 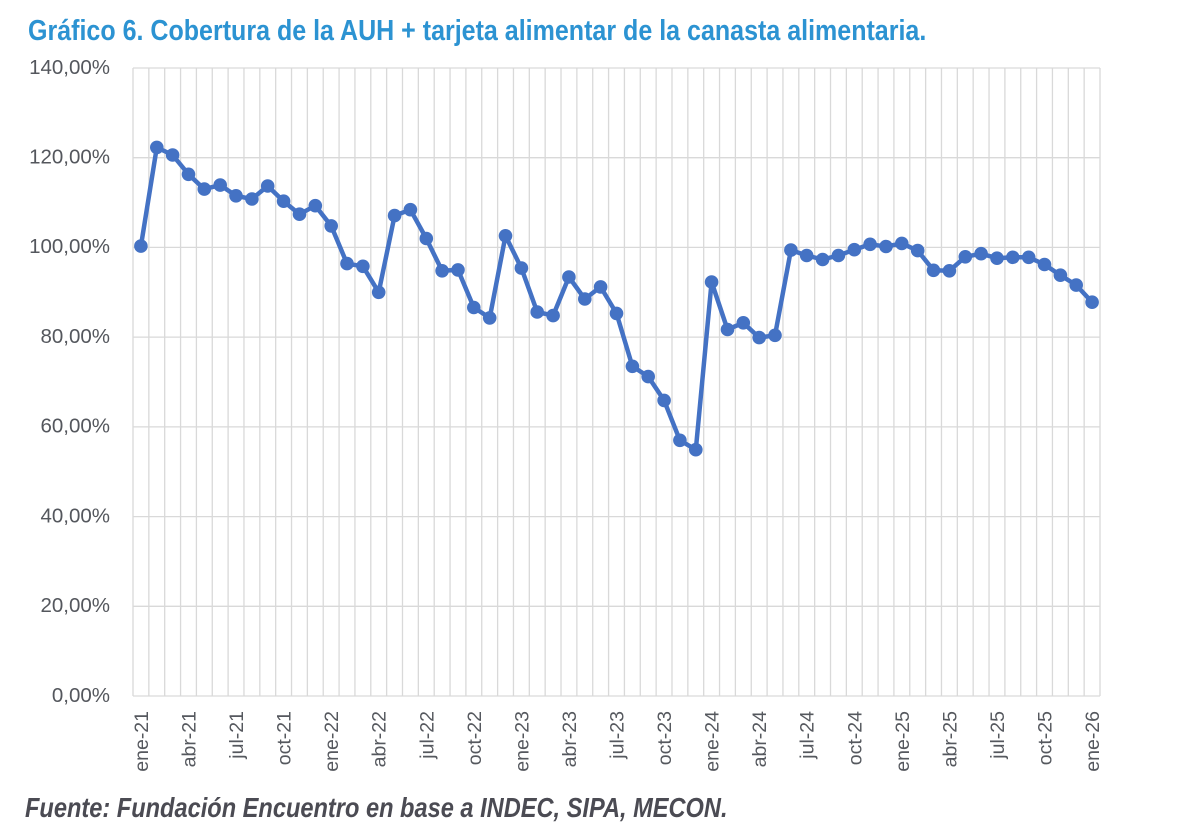 I want to click on svg-text: abr-21, so click(x=190, y=739).